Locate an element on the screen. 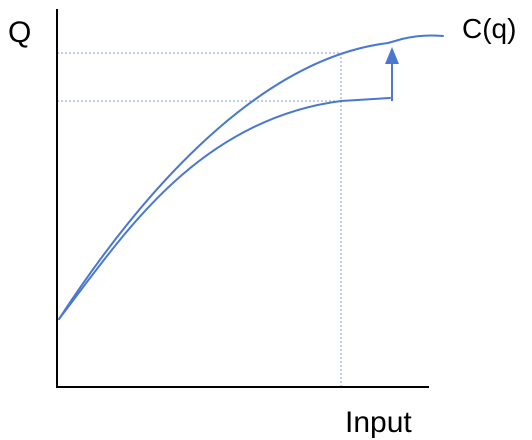 The width and height of the screenshot is (532, 440). up-arrow-icon is located at coordinates (392, 55).